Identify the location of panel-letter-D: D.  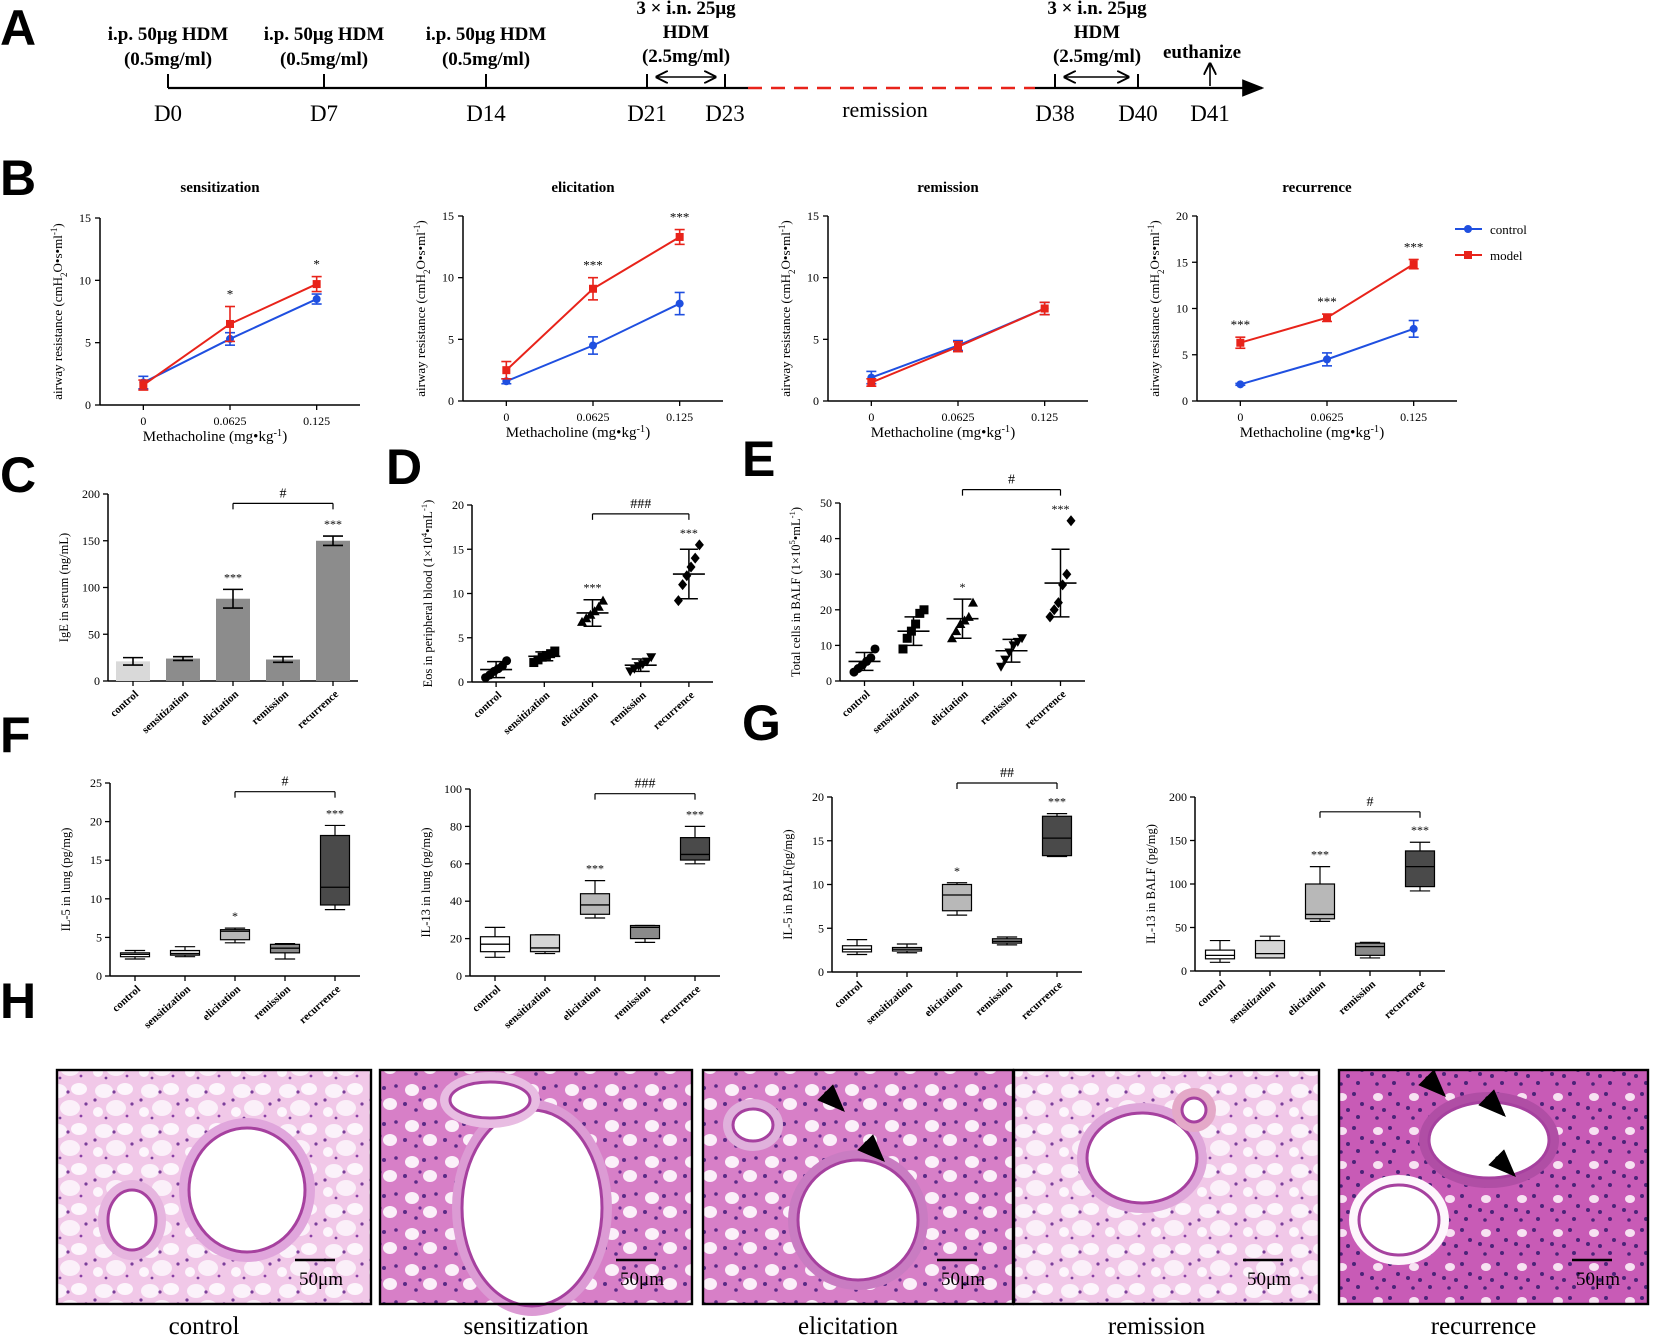
(404, 467).